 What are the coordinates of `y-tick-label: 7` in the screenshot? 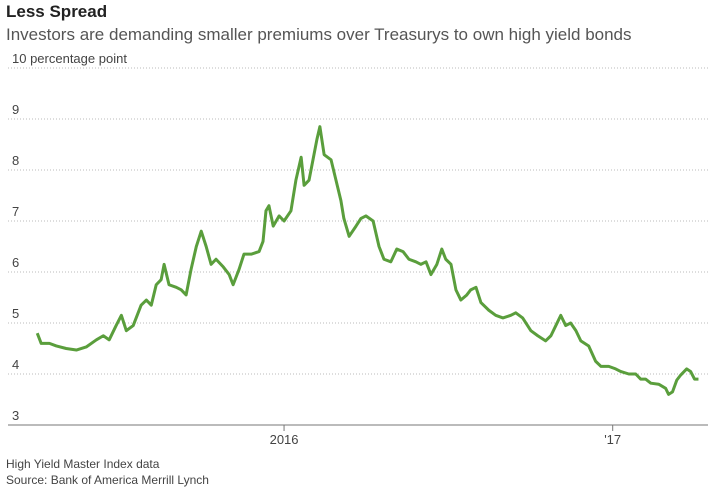 It's located at (15, 211).